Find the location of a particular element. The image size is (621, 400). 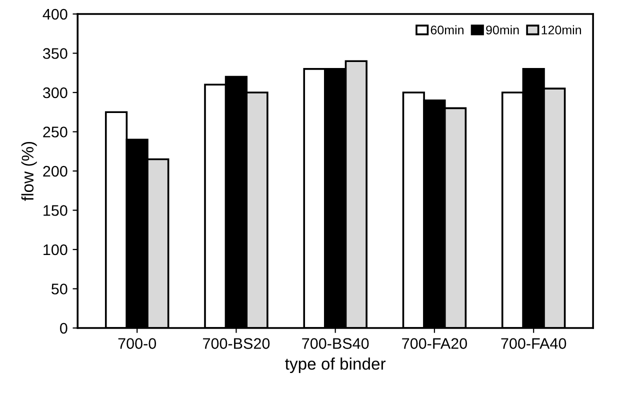

y-tick-label: 350 is located at coordinates (55, 53).